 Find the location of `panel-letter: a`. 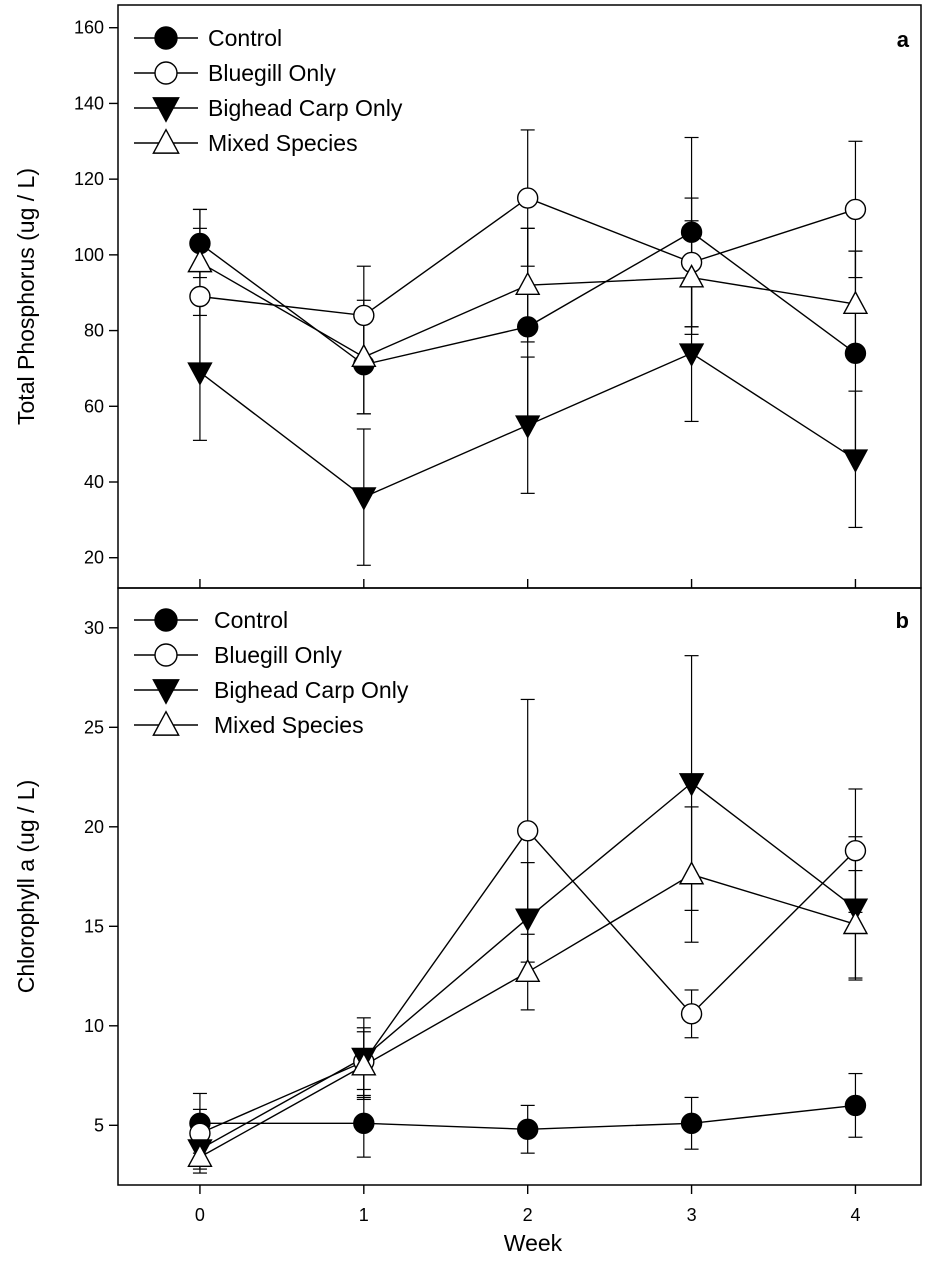

panel-letter: a is located at coordinates (903, 39).